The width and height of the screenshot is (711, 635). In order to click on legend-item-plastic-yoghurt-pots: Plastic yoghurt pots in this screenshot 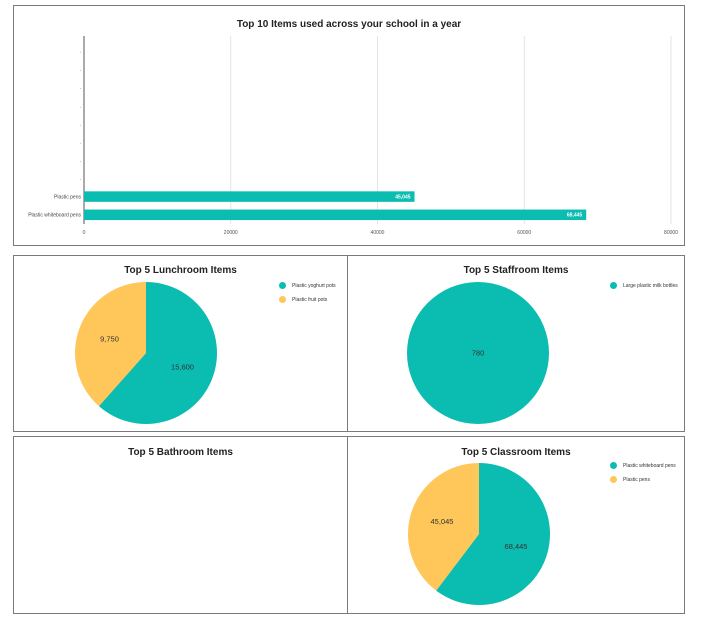, I will do `click(307, 285)`.